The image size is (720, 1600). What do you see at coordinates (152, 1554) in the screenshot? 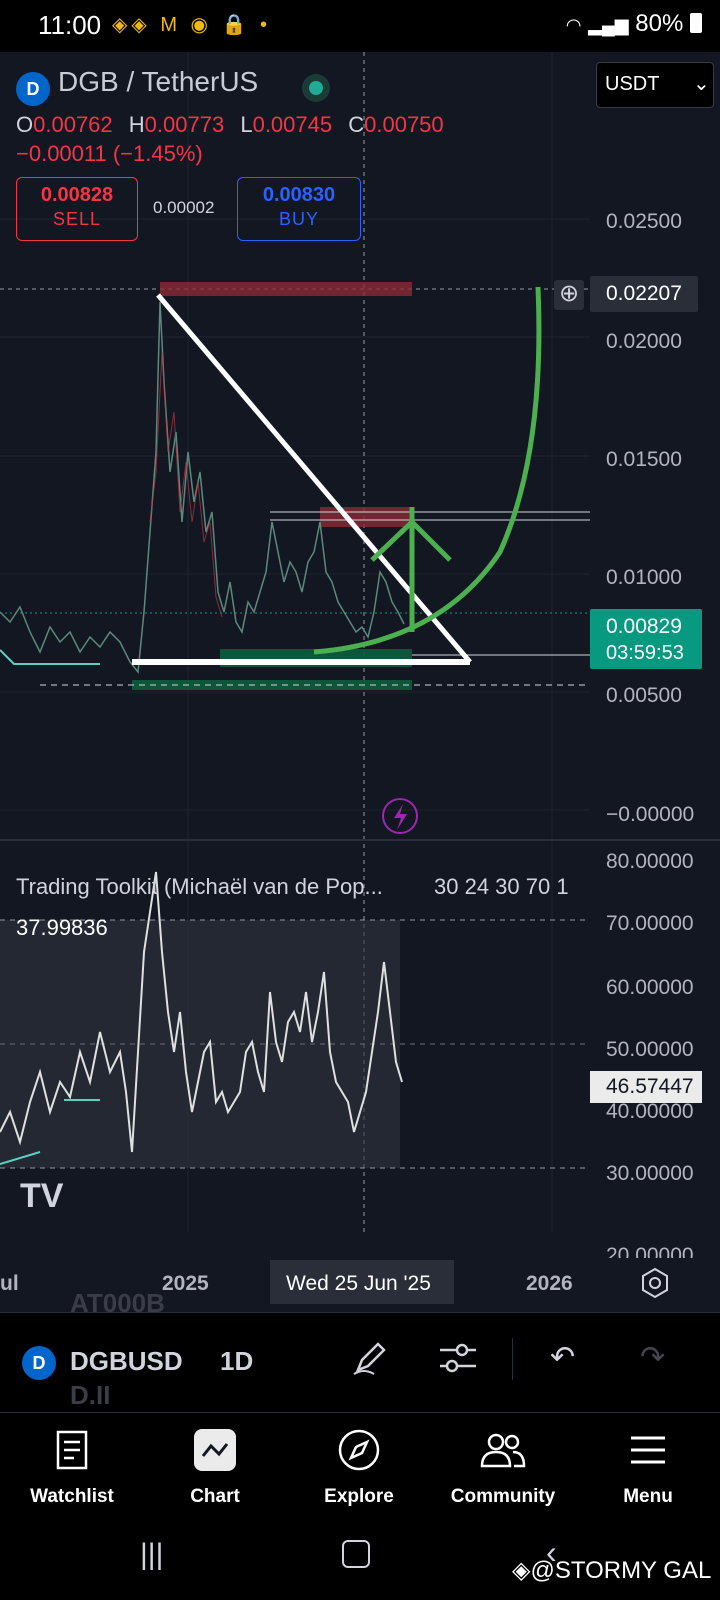
I see `recents-icon: |||` at bounding box center [152, 1554].